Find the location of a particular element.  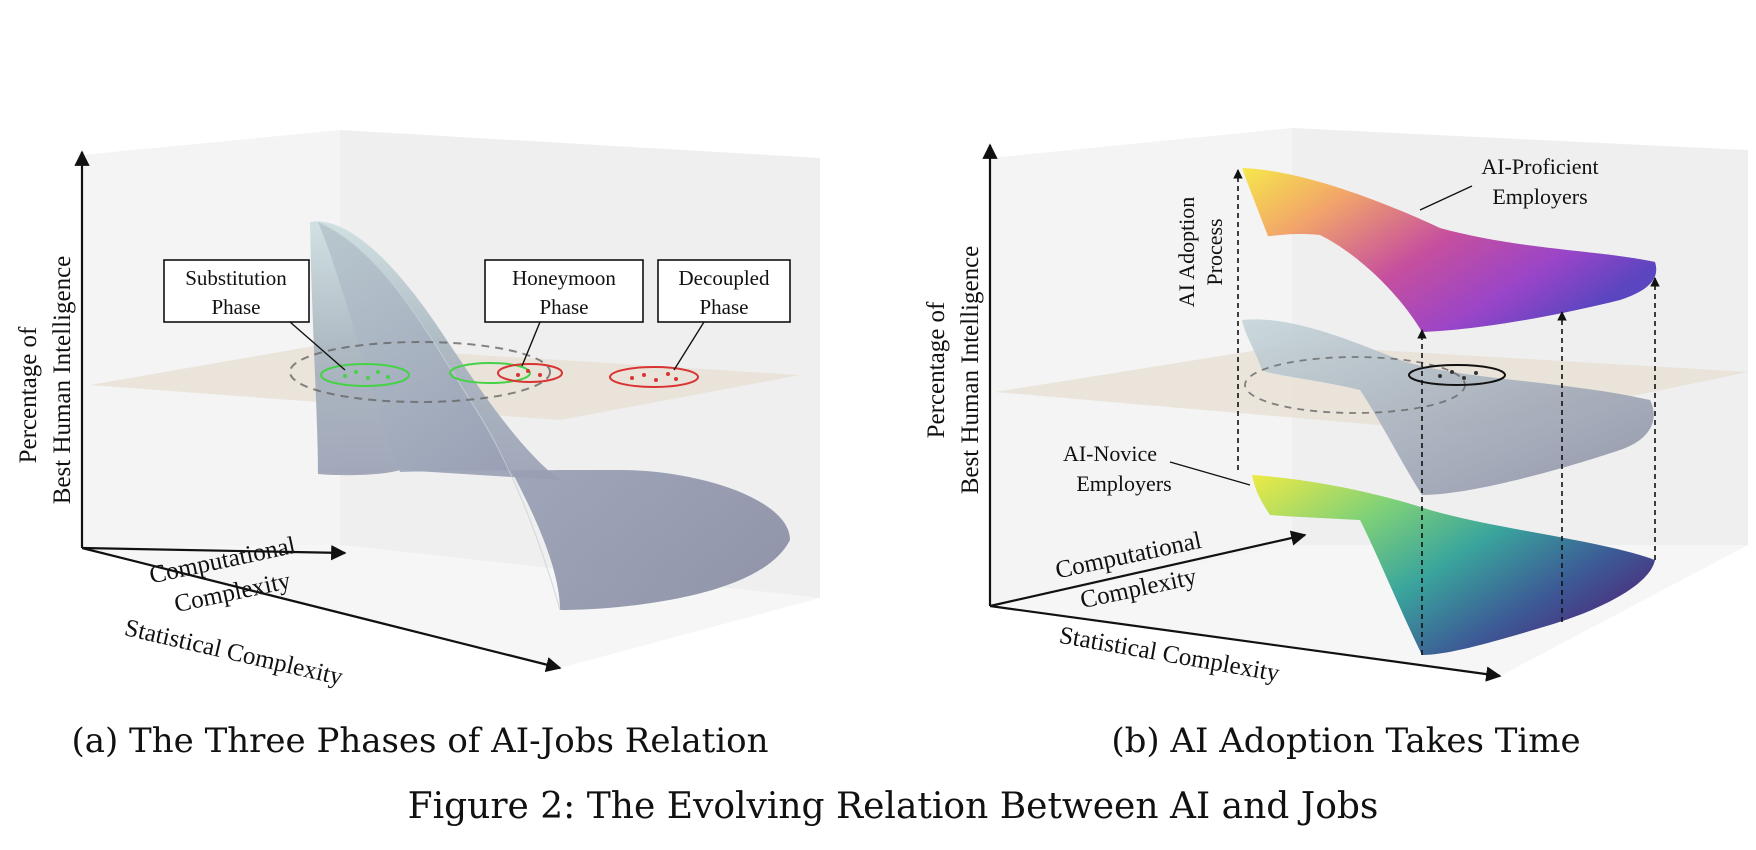

decoupled-callout-line1: Decoupled is located at coordinates (724, 278).